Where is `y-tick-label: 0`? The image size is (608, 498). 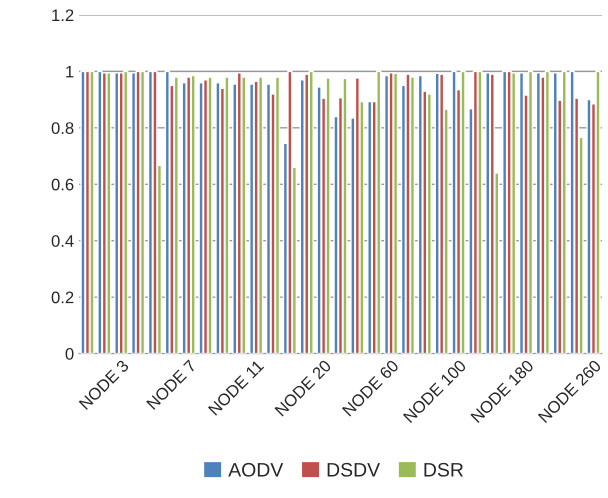
y-tick-label: 0 is located at coordinates (70, 354).